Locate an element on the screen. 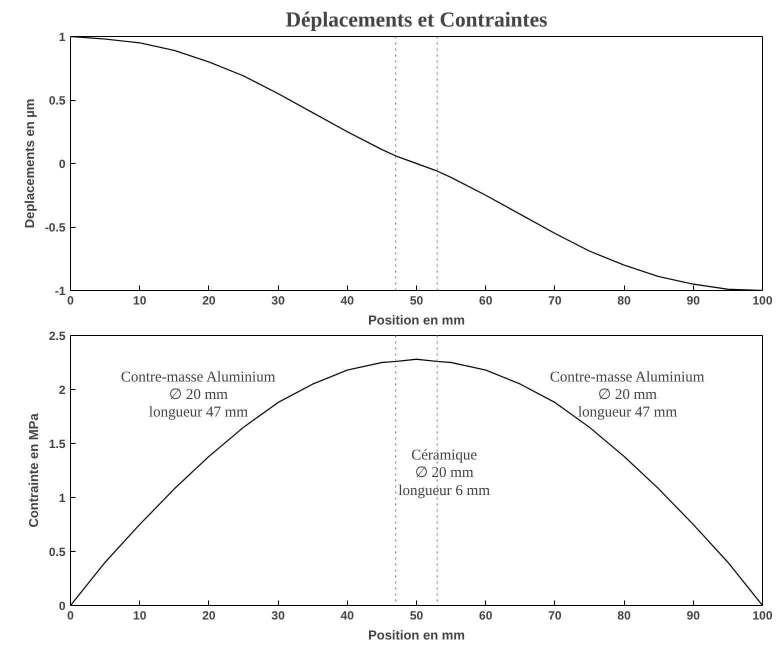  y-tick-label: 2 is located at coordinates (62, 390).